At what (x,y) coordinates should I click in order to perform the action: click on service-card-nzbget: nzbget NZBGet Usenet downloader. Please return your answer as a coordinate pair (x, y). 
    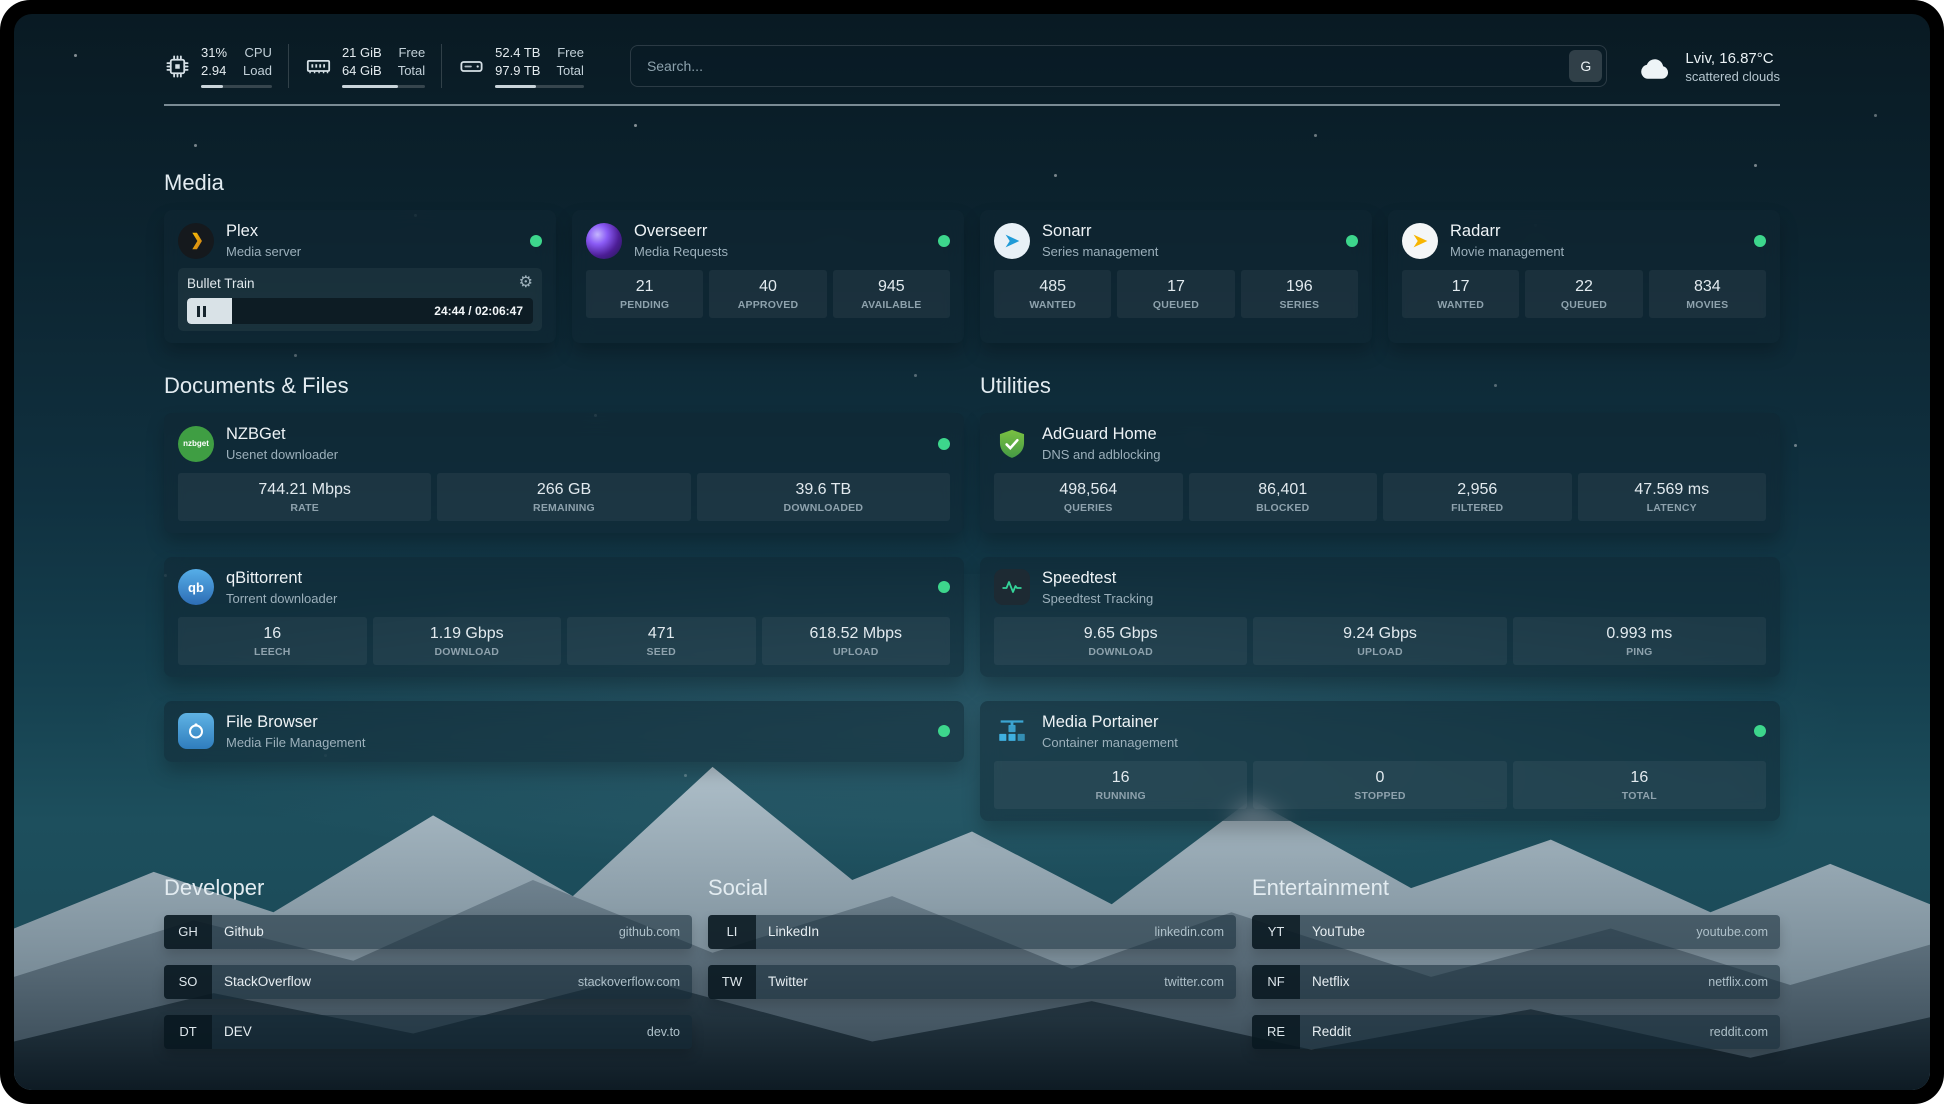
    Looking at the image, I should click on (564, 473).